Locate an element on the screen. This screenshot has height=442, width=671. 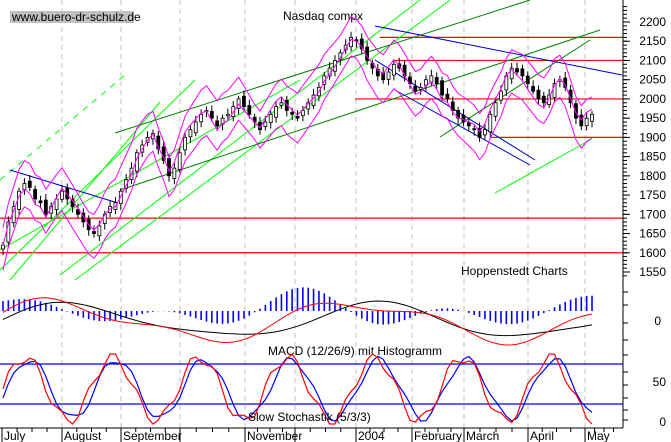
price-tick-label: 2200 is located at coordinates (652, 22).